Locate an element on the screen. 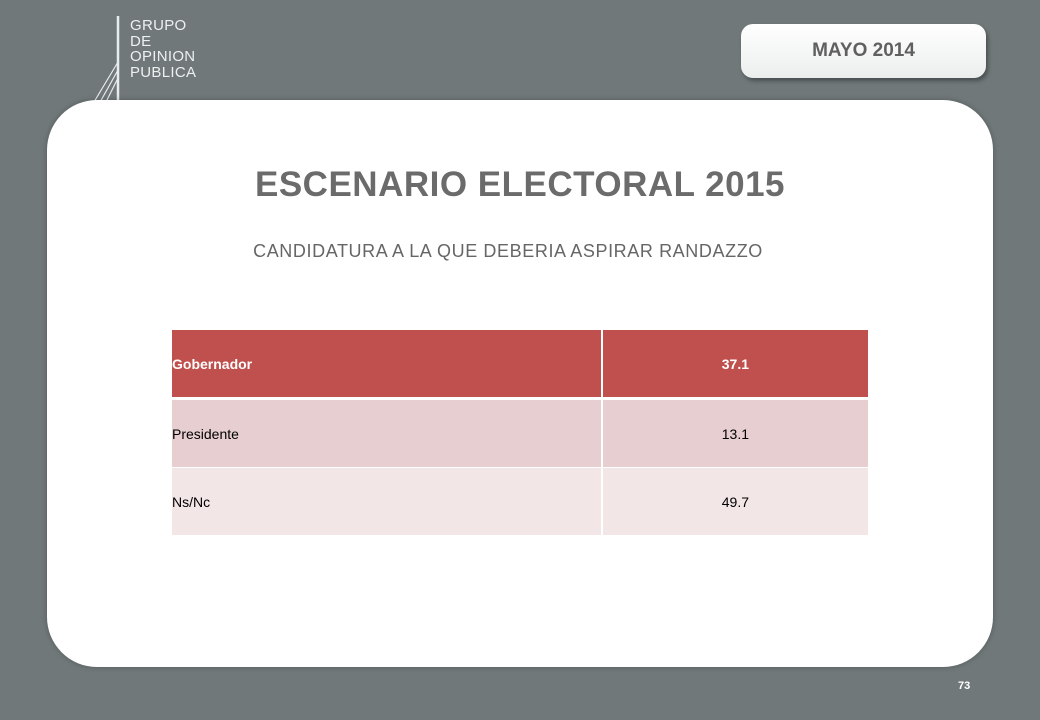 The image size is (1040, 720). logo-text: GRUPO DE OPINION PUBLICA is located at coordinates (163, 49).